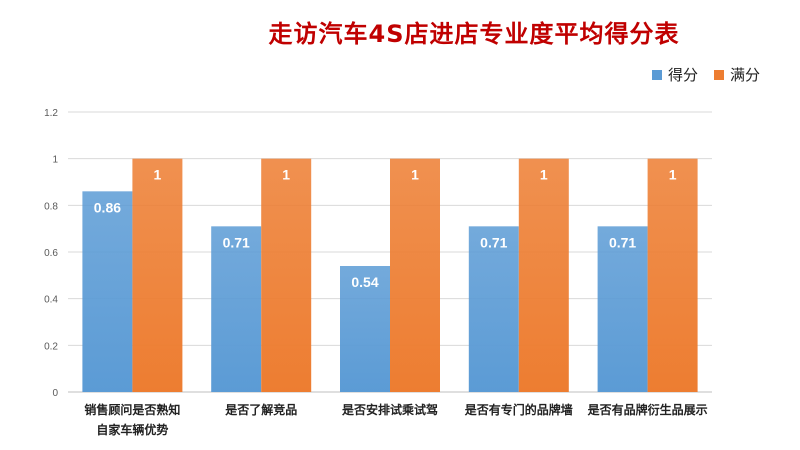 Image resolution: width=800 pixels, height=450 pixels. I want to click on y-tick-label: 1.2, so click(51, 113).